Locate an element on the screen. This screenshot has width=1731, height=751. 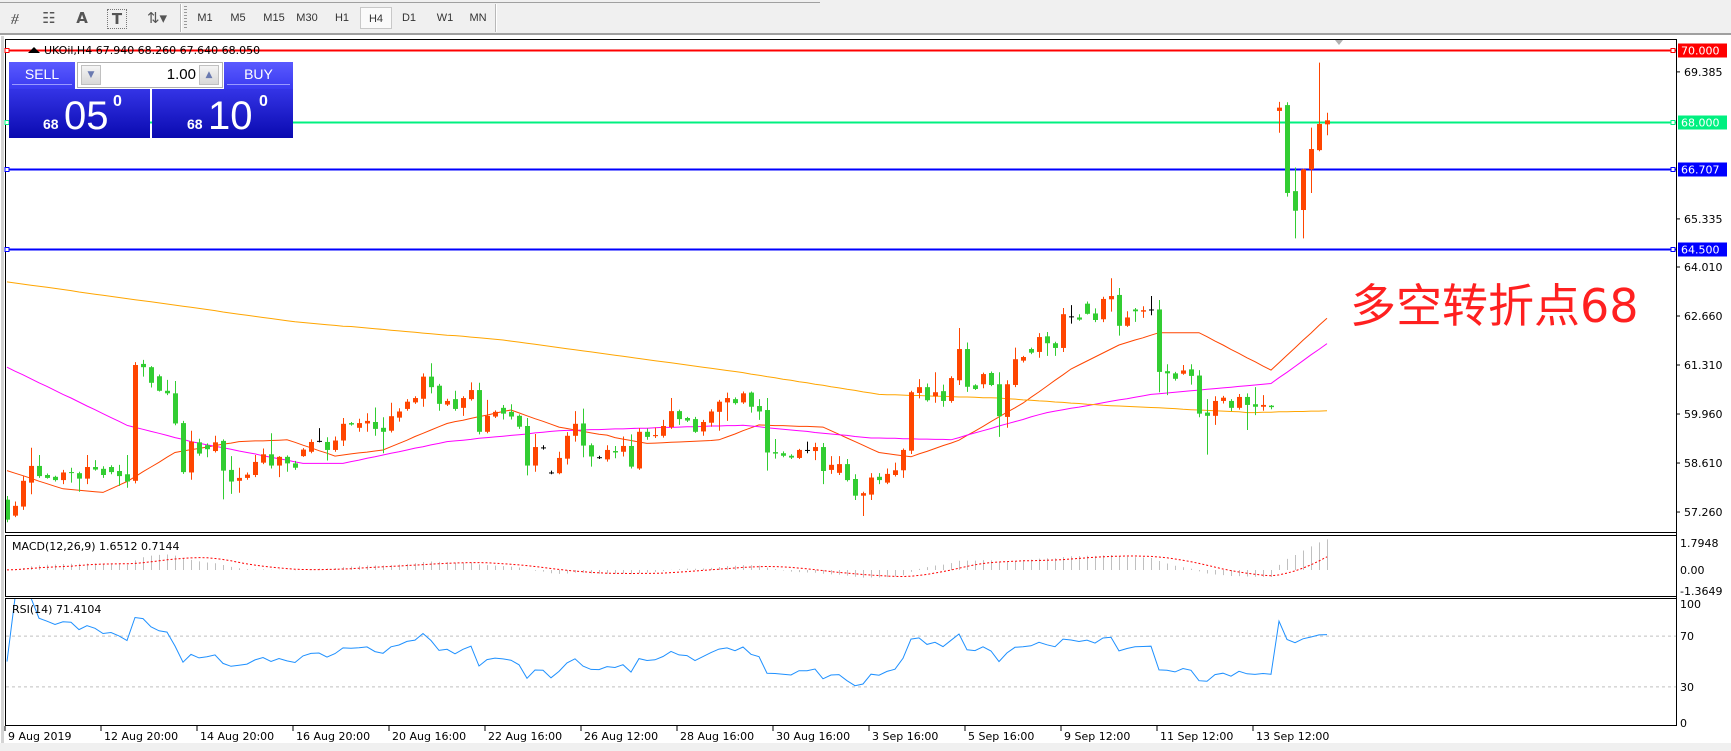
price-tick-label: 58.610 is located at coordinates (1703, 463).